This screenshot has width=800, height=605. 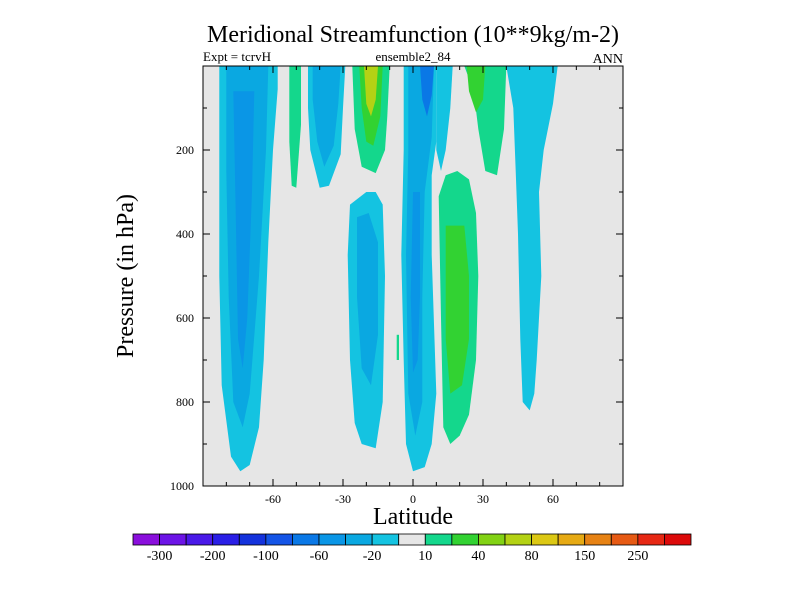 What do you see at coordinates (476, 89) in the screenshot?
I see `contour-sh-upper-positive-core` at bounding box center [476, 89].